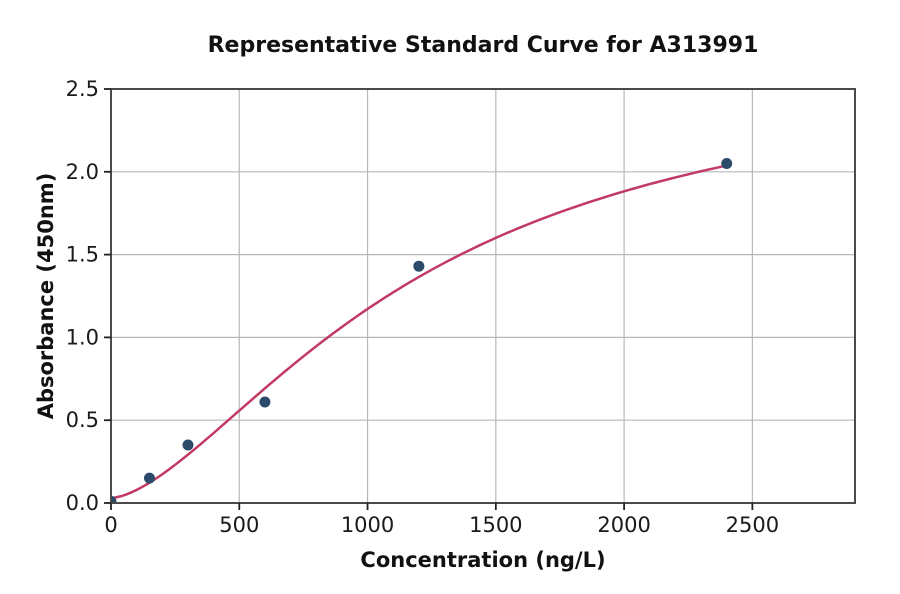  Describe the element at coordinates (495, 525) in the screenshot. I see `x-tick-label: 1500` at that location.